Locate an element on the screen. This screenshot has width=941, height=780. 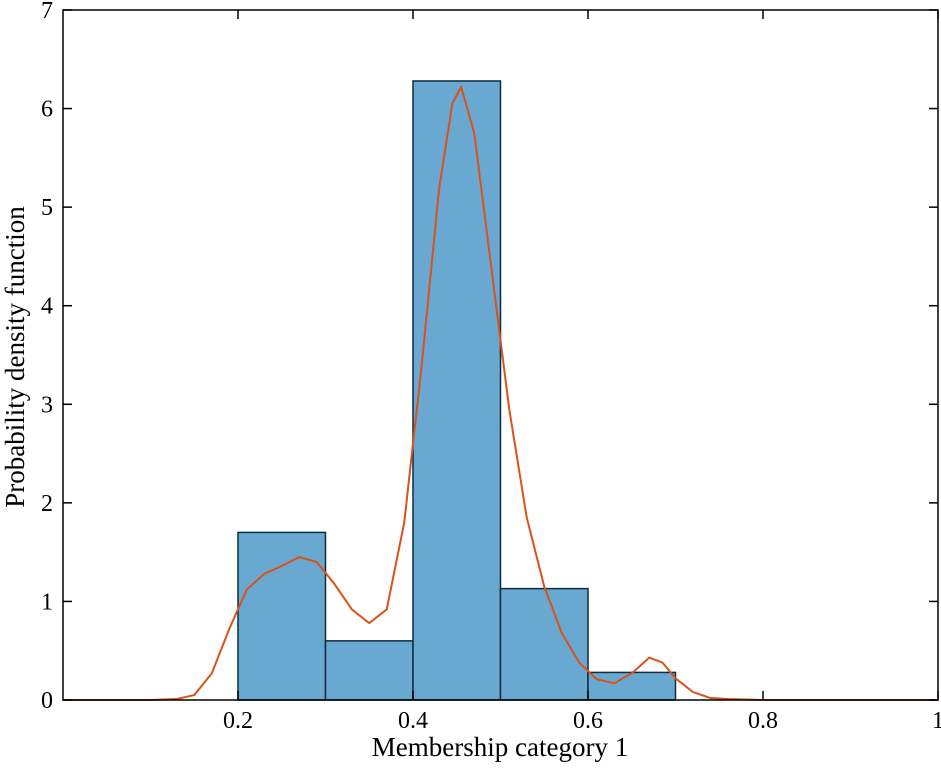
x-tick-label: 0.2 is located at coordinates (238, 721).